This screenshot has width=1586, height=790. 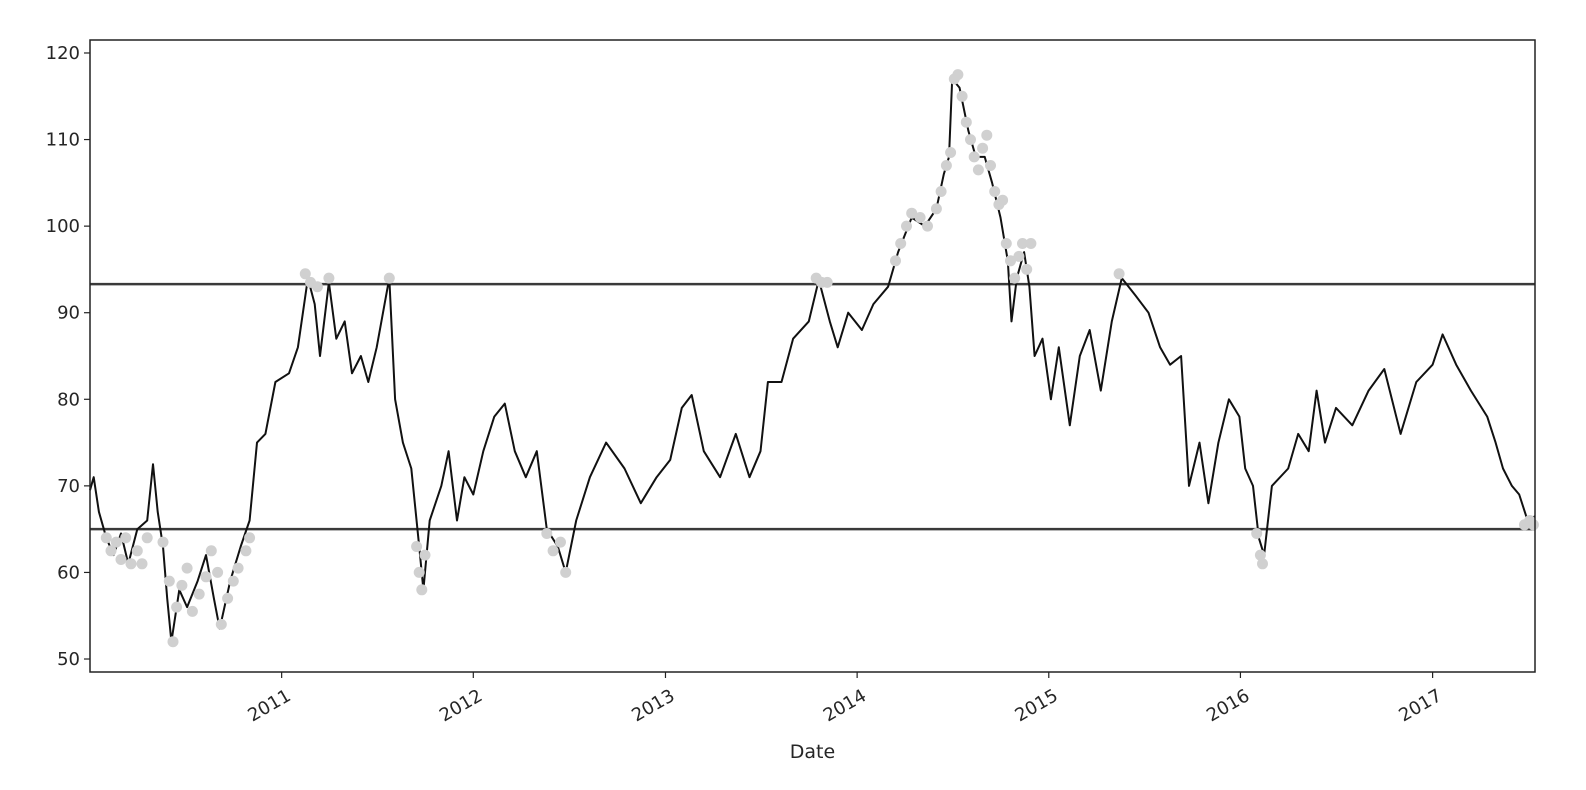 I want to click on y-tick-label: 90, so click(x=68, y=313).